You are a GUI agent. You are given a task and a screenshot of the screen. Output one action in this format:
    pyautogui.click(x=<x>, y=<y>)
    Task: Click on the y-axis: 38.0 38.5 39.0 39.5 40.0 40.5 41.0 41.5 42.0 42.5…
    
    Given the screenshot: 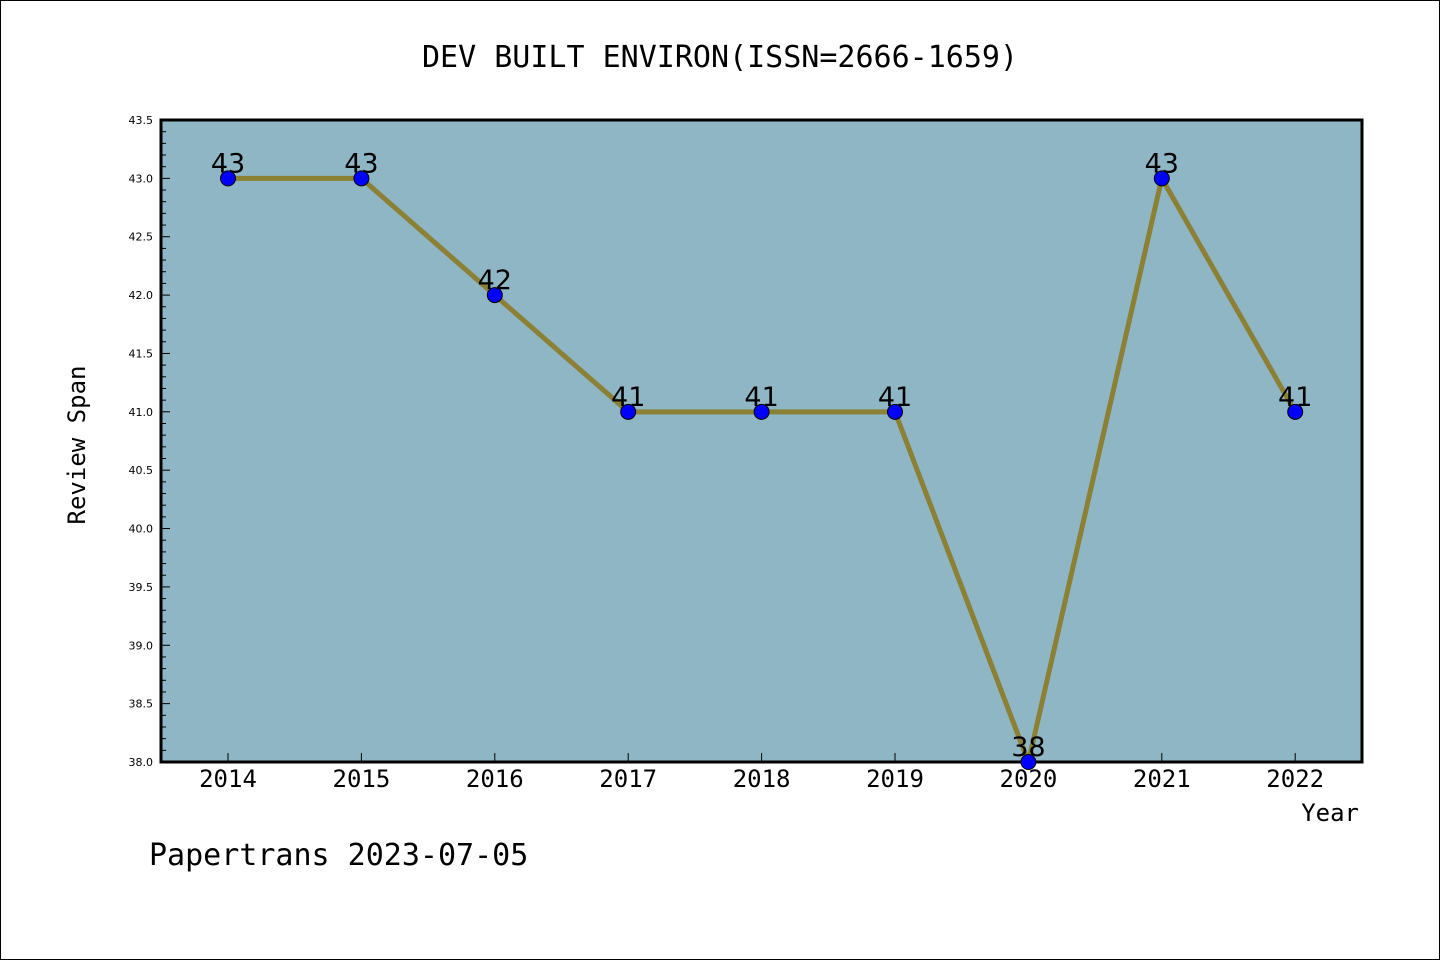 What is the action you would take?
    pyautogui.click(x=149, y=441)
    